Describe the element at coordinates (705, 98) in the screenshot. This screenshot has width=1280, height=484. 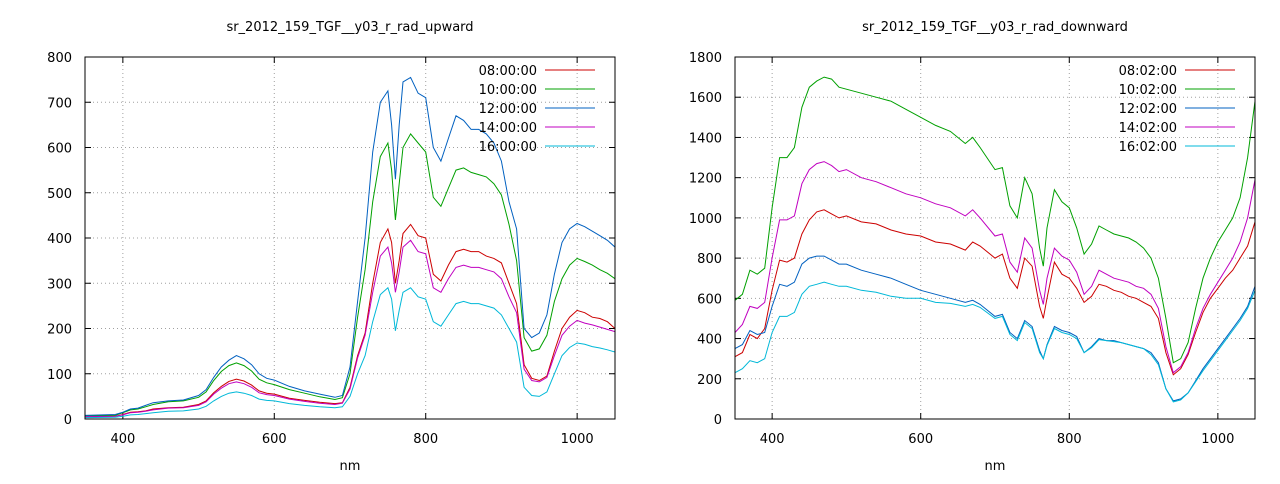
I see `y-tick-label: 1600` at that location.